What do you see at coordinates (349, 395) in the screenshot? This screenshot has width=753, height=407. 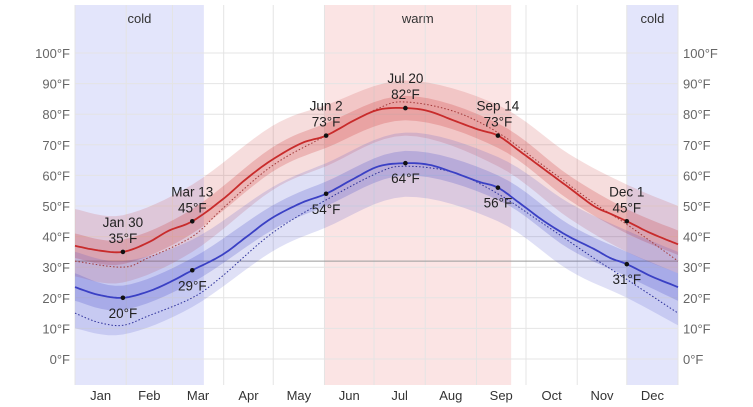 I see `month-label: Jun` at bounding box center [349, 395].